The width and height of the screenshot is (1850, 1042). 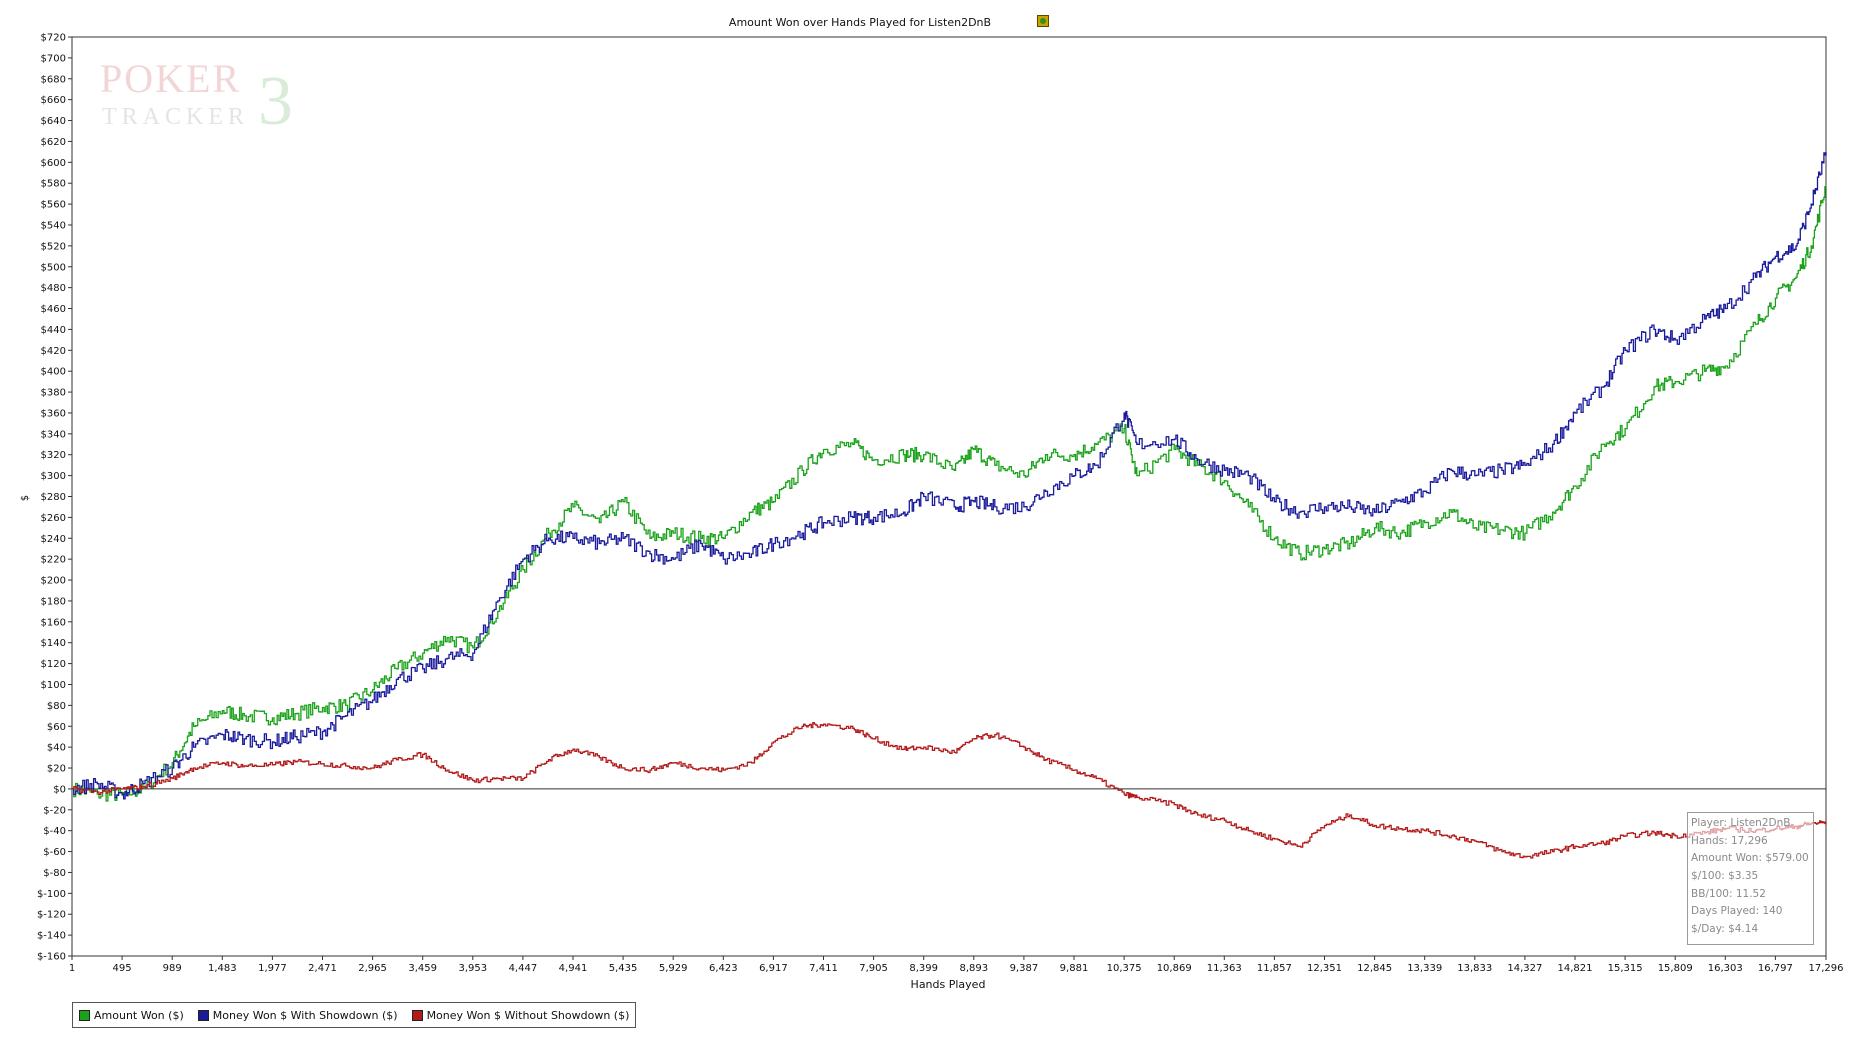 What do you see at coordinates (53, 184) in the screenshot?
I see `y-tick-label: $580` at bounding box center [53, 184].